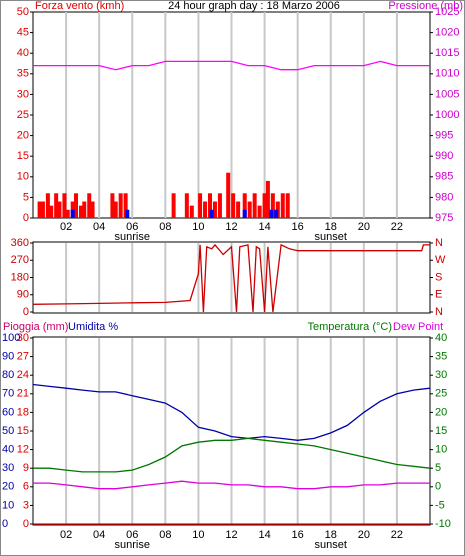 This screenshot has height=556, width=465. I want to click on y2-tick-label: 0, so click(438, 487).